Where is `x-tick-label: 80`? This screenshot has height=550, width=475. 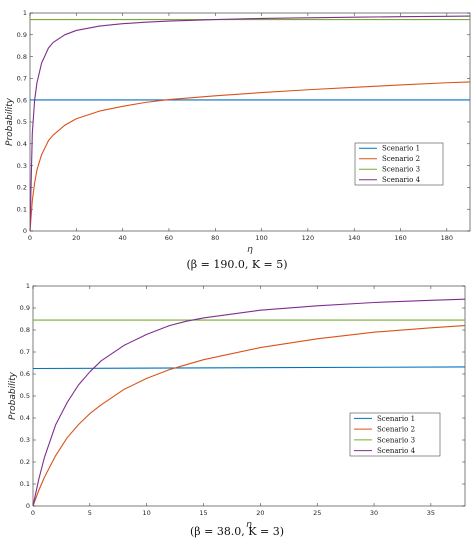 x-tick-label: 80 is located at coordinates (215, 238).